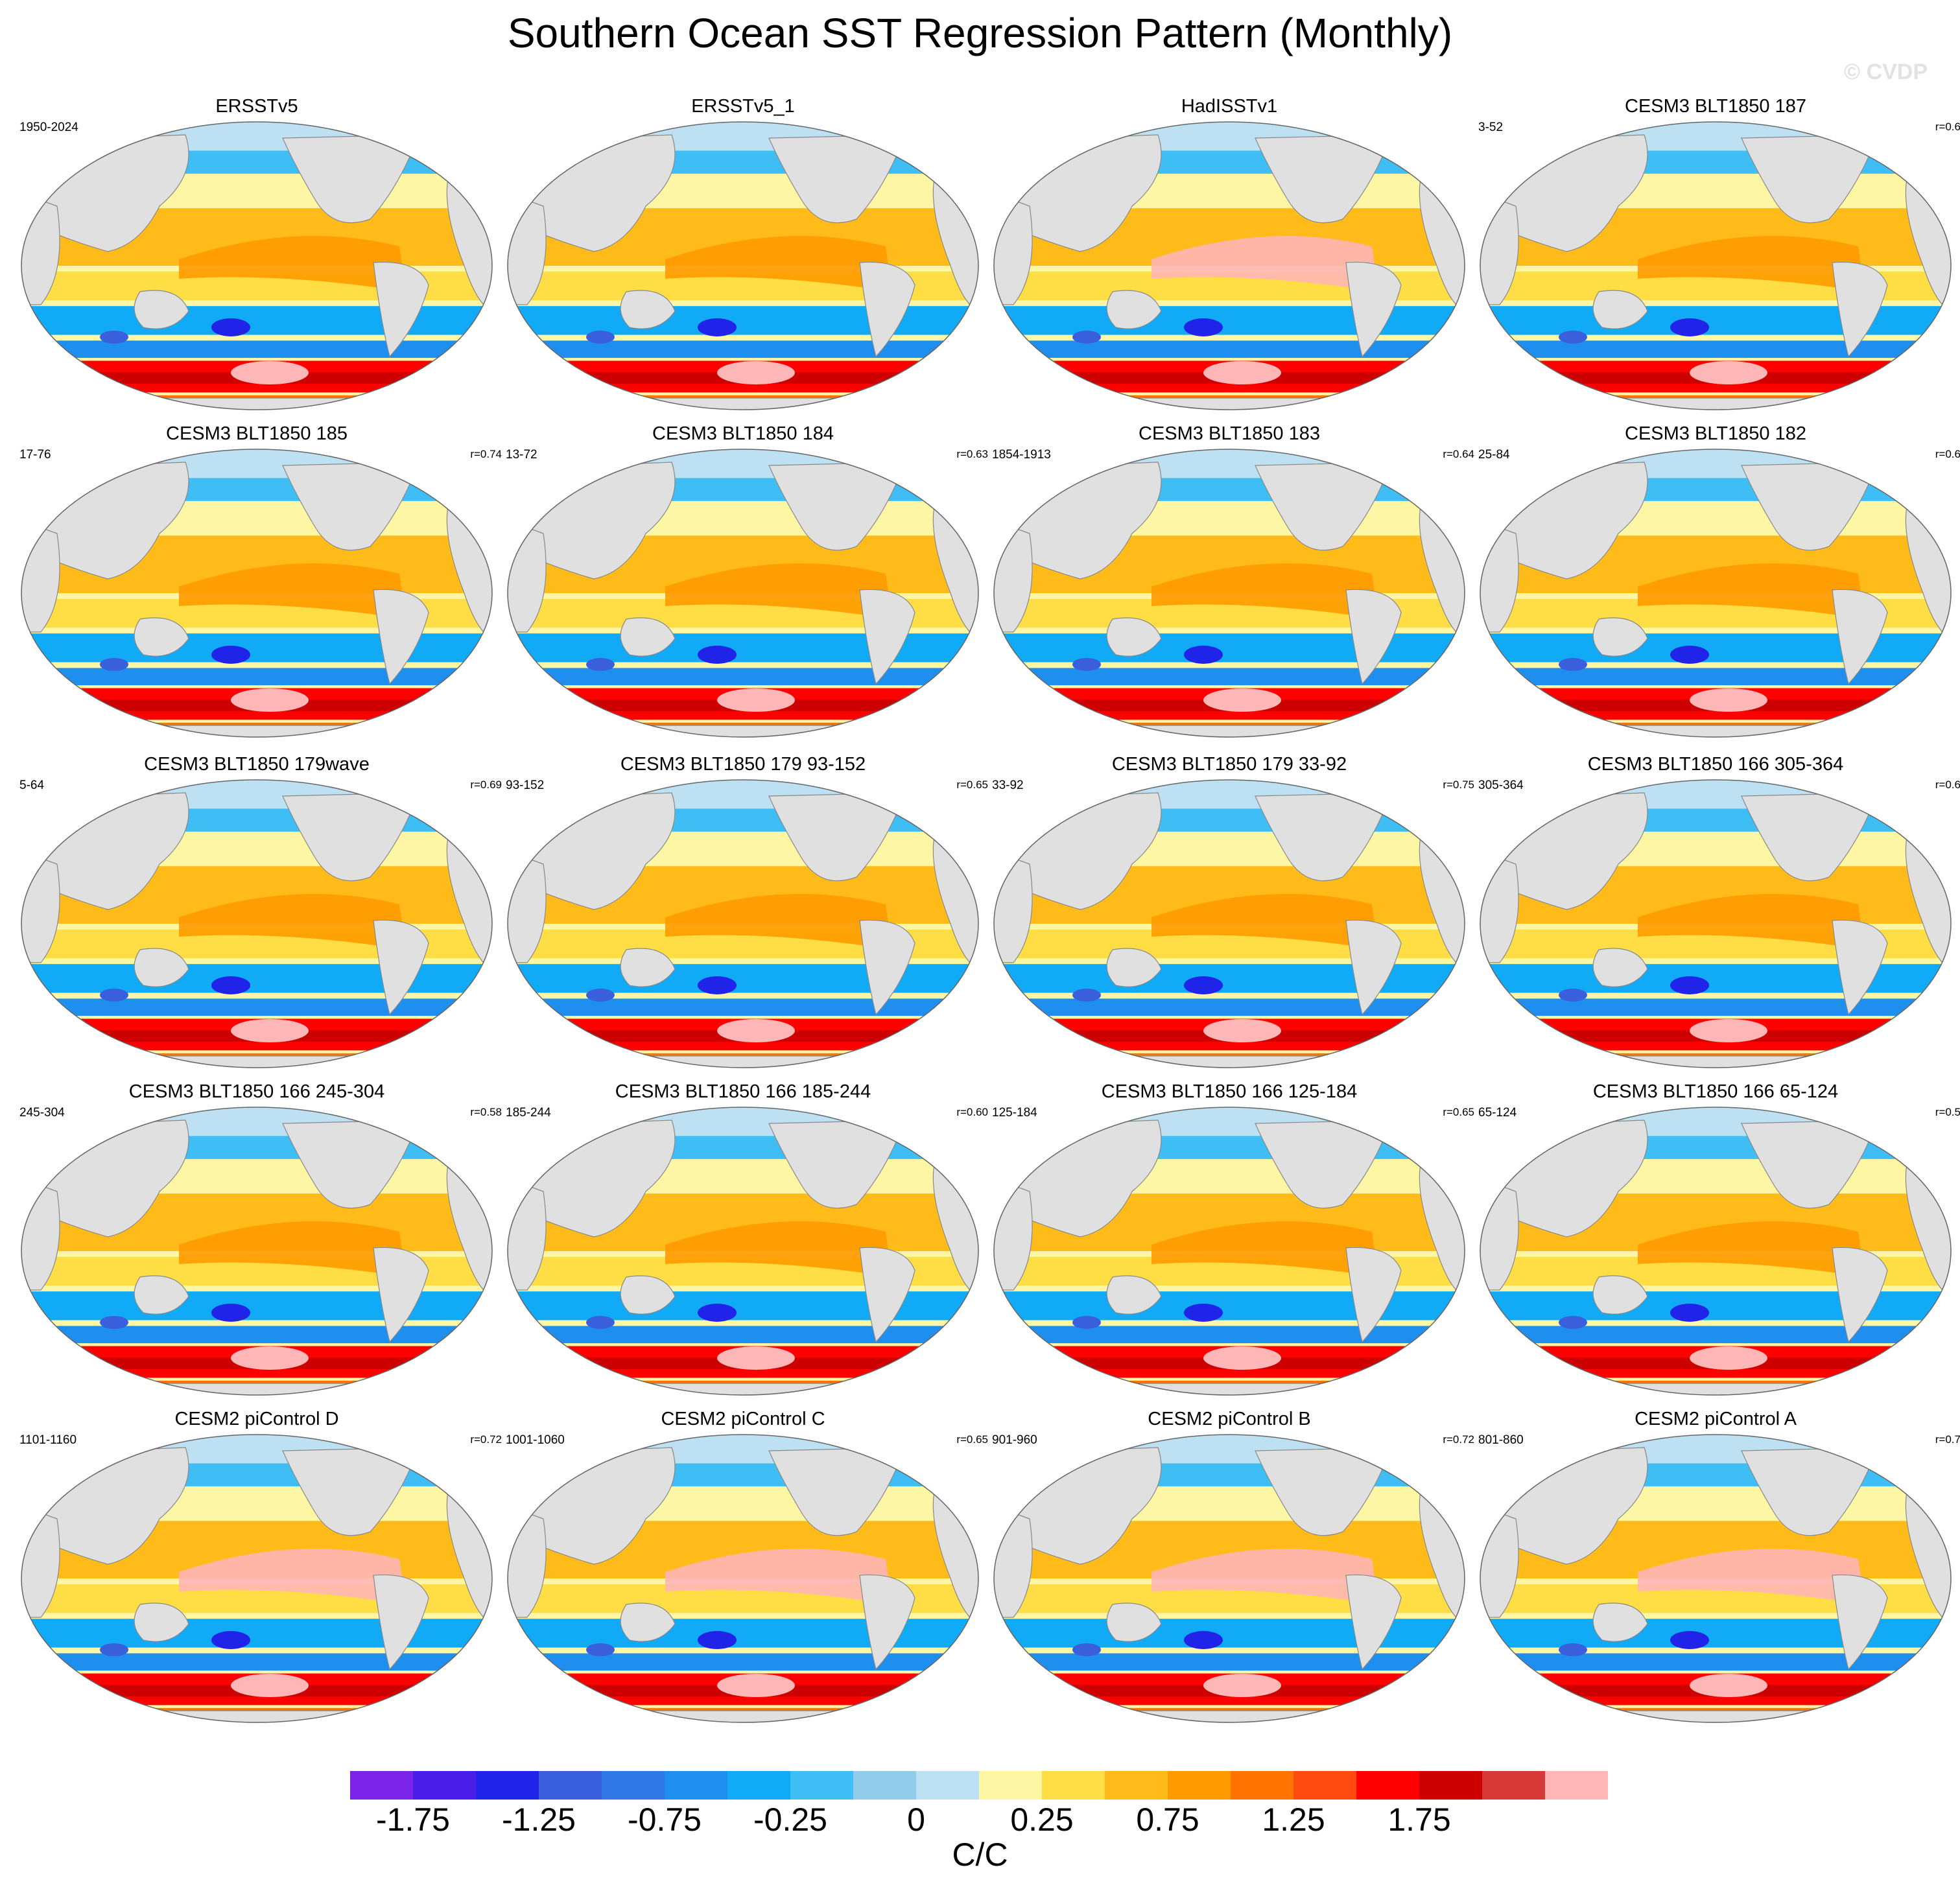 This screenshot has width=1960, height=1889. What do you see at coordinates (48, 1440) in the screenshot?
I see `panel-period-label: 1101-1160` at bounding box center [48, 1440].